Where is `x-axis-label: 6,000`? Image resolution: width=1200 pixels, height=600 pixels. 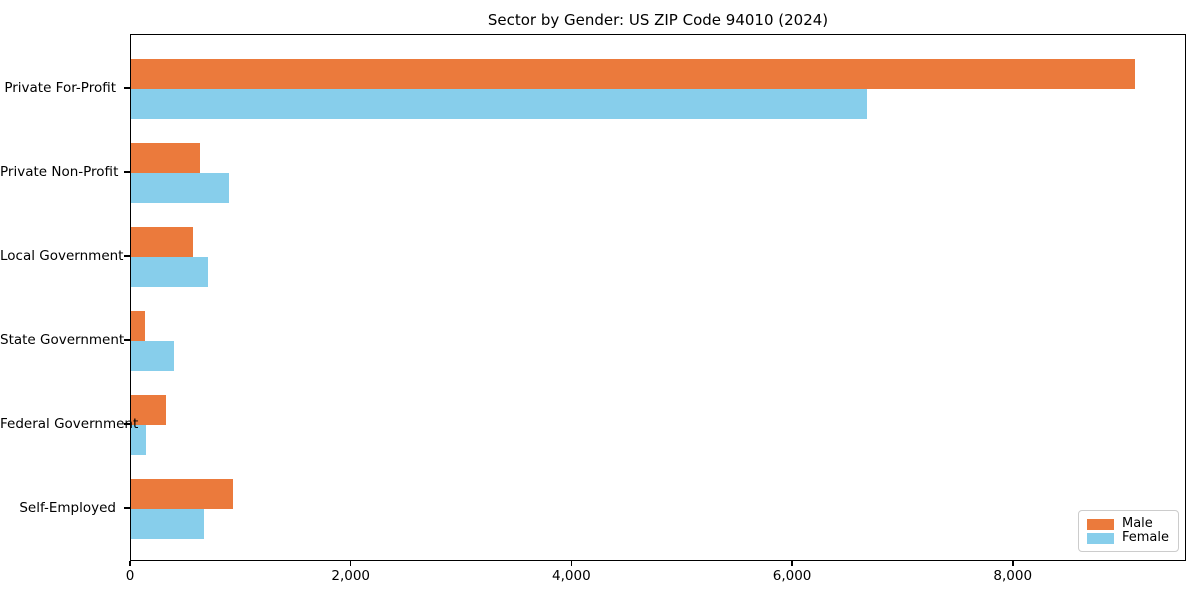 x-axis-label: 6,000 is located at coordinates (792, 576).